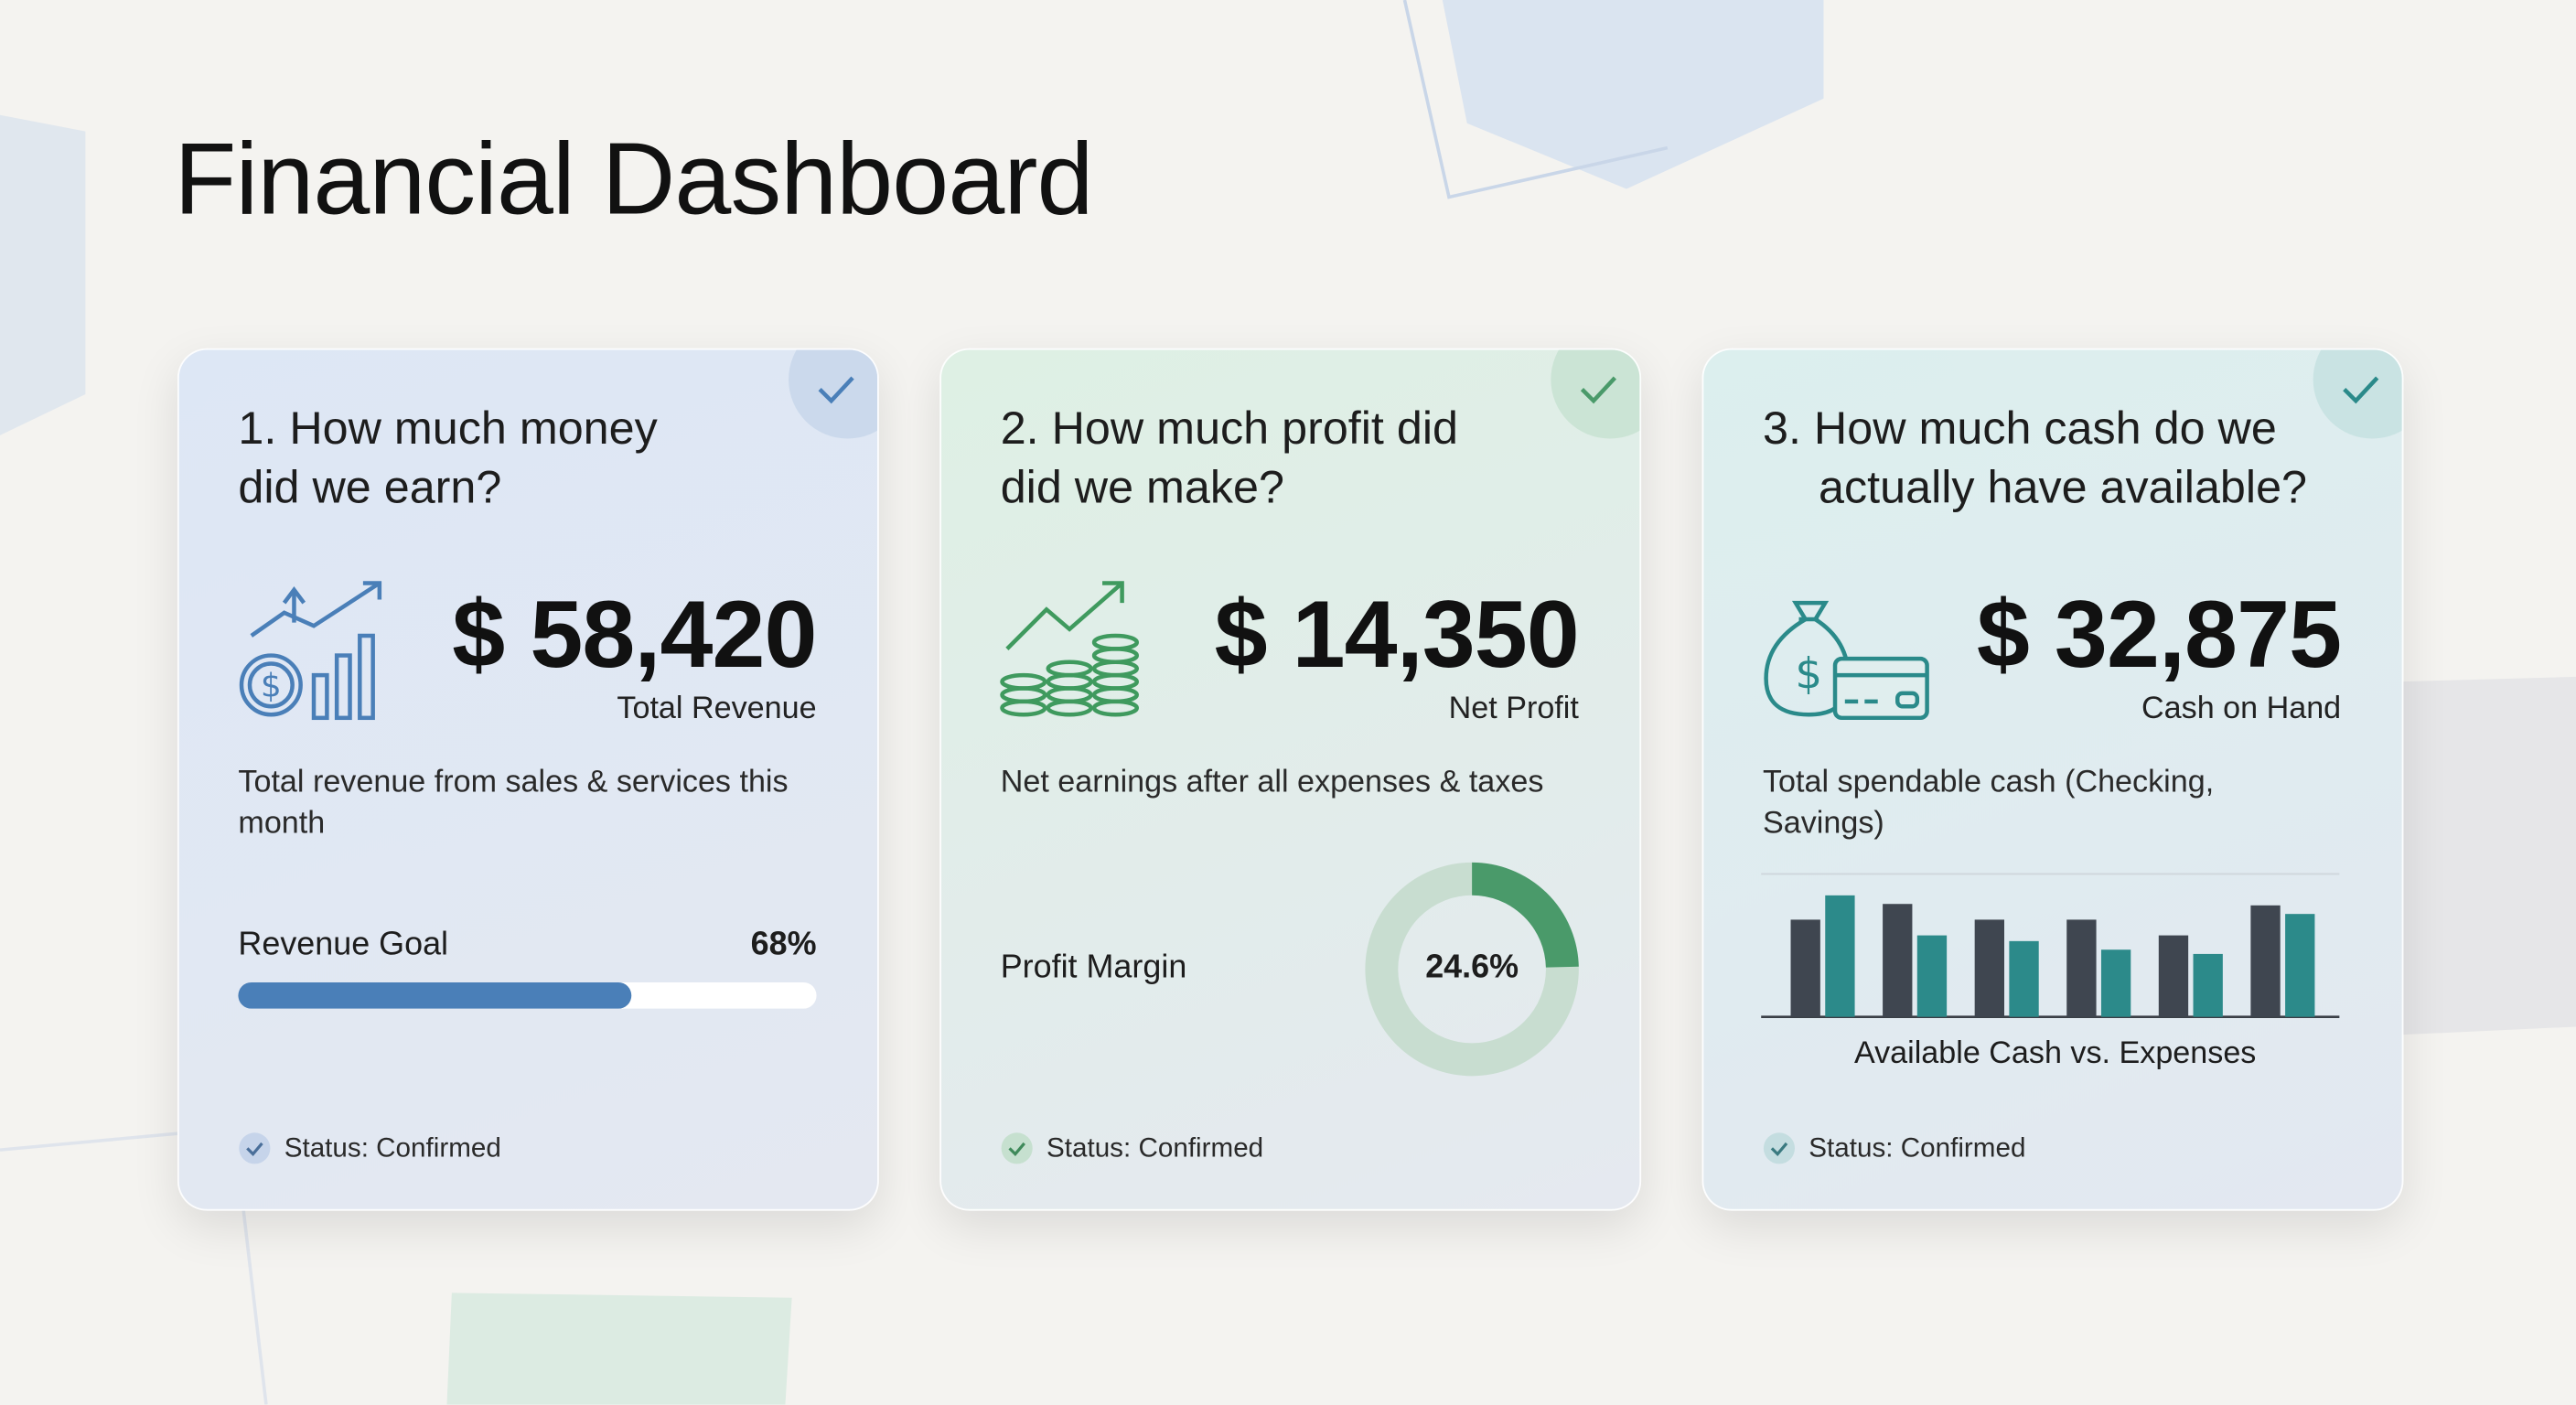 This screenshot has width=2576, height=1405. I want to click on donut-widget, so click(1472, 970).